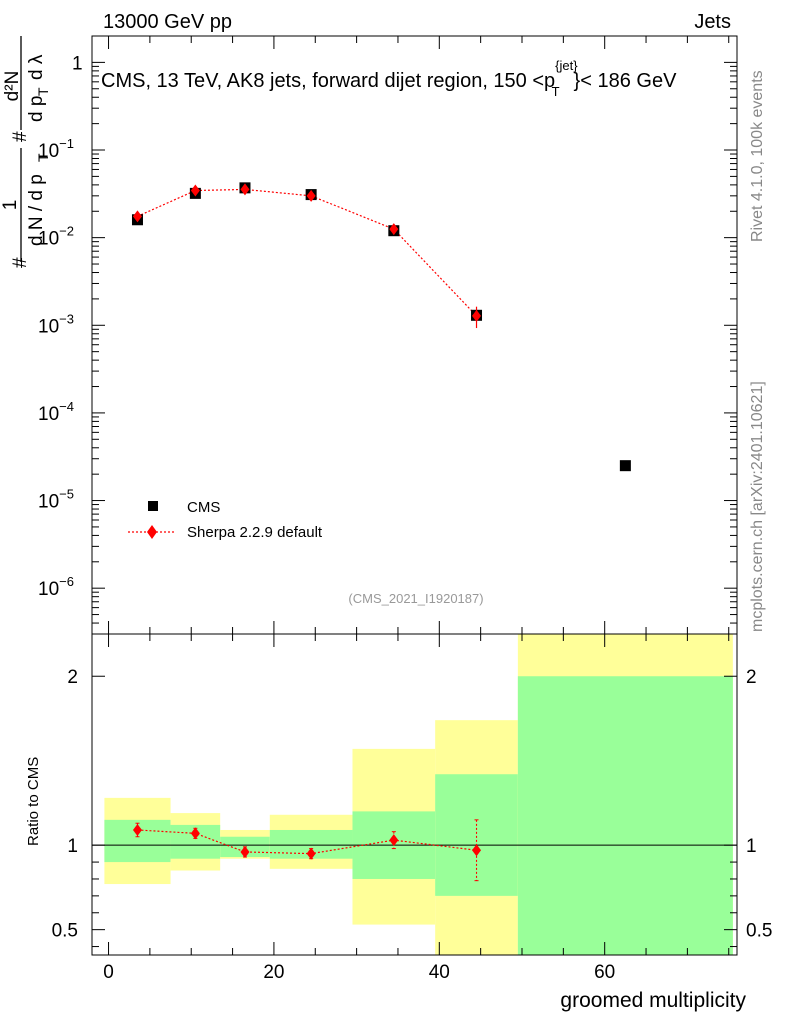 This screenshot has height=1024, width=786. Describe the element at coordinates (56, 149) in the screenshot. I see `main-ytick-label: 10⁻¹` at that location.